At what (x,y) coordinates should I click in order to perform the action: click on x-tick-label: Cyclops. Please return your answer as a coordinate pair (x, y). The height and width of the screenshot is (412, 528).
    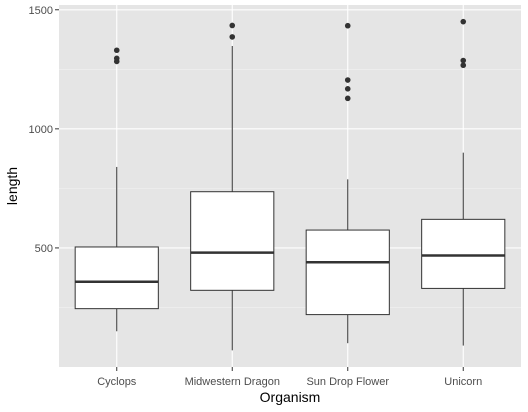
    Looking at the image, I should click on (117, 382).